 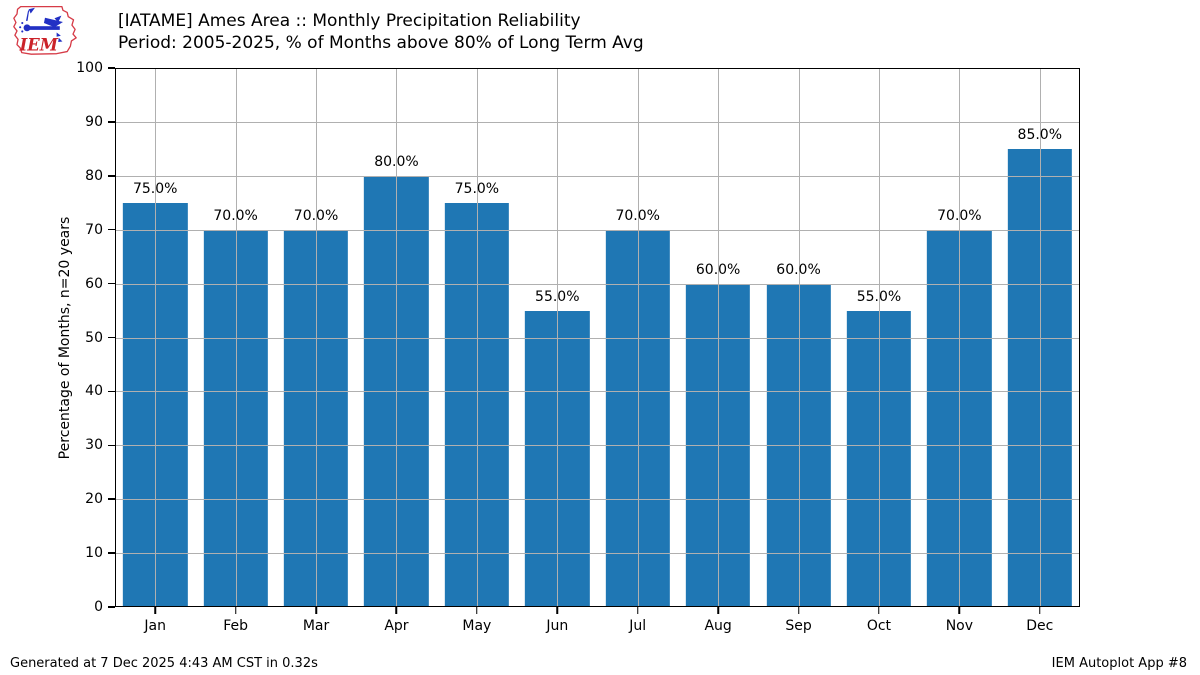 I want to click on y-tick-label: 100, so click(x=89, y=68).